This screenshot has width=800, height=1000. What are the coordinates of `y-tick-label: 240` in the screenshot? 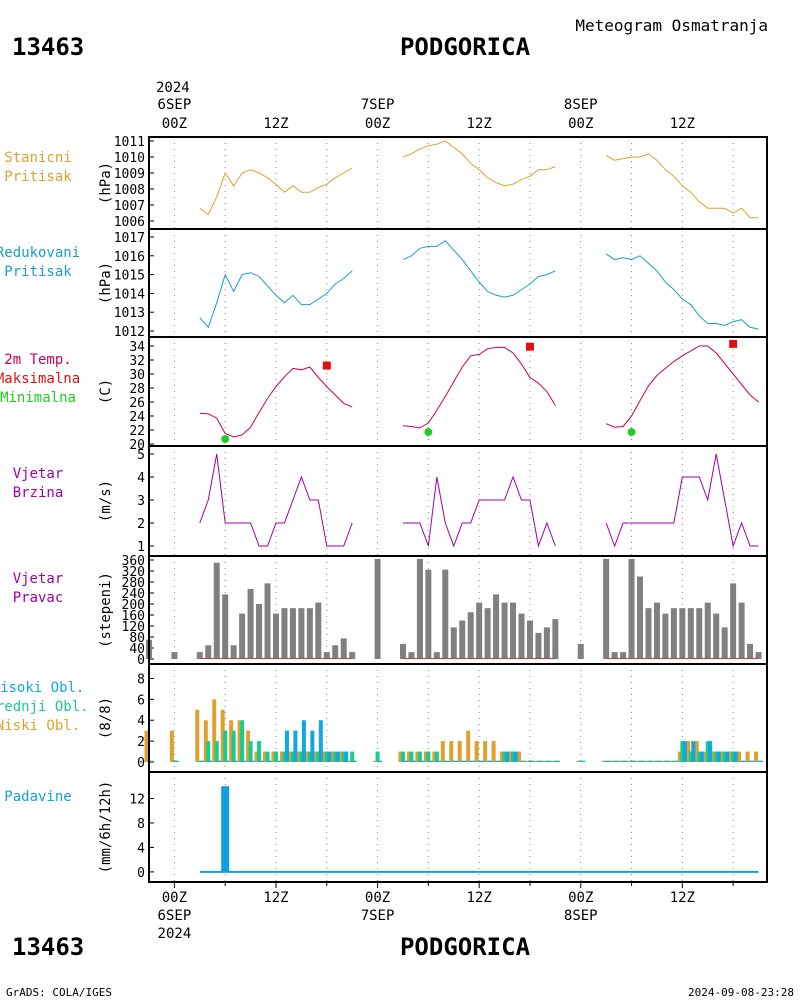 It's located at (133, 594).